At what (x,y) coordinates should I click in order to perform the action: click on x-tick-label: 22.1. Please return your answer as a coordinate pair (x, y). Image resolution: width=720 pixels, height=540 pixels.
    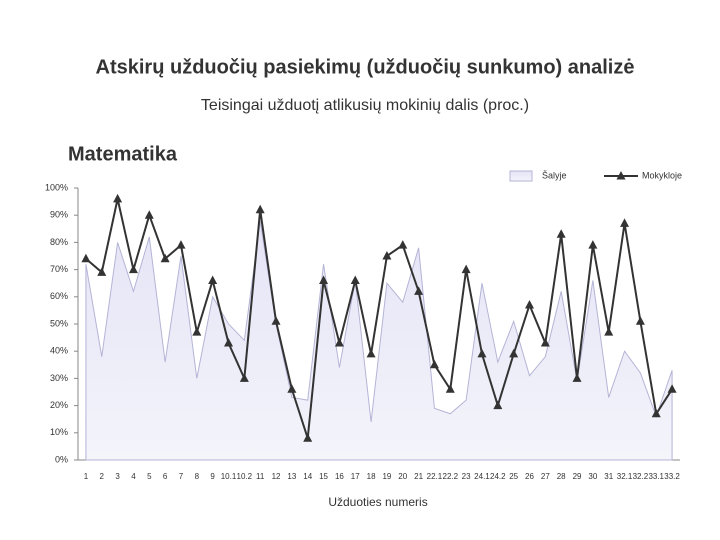
    Looking at the image, I should click on (435, 476).